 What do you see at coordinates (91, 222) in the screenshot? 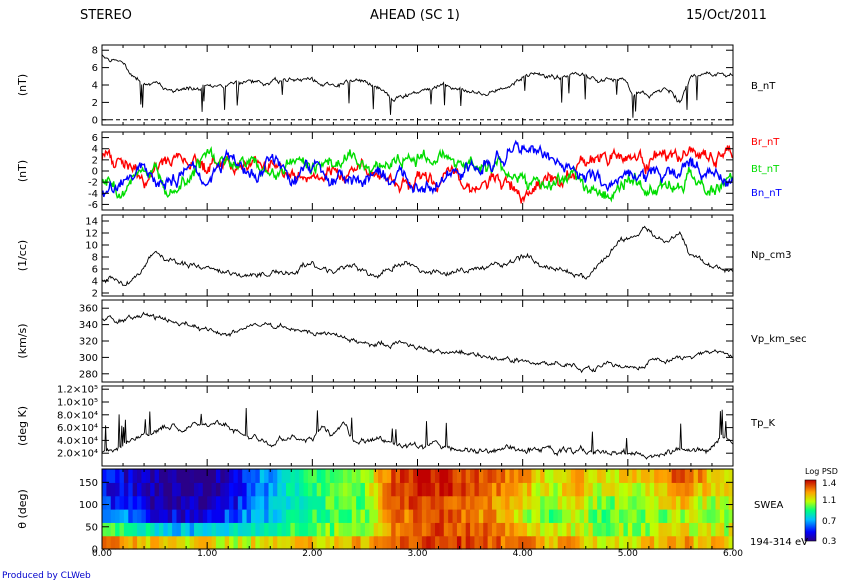
I see `y-tick-label: 14` at bounding box center [91, 222].